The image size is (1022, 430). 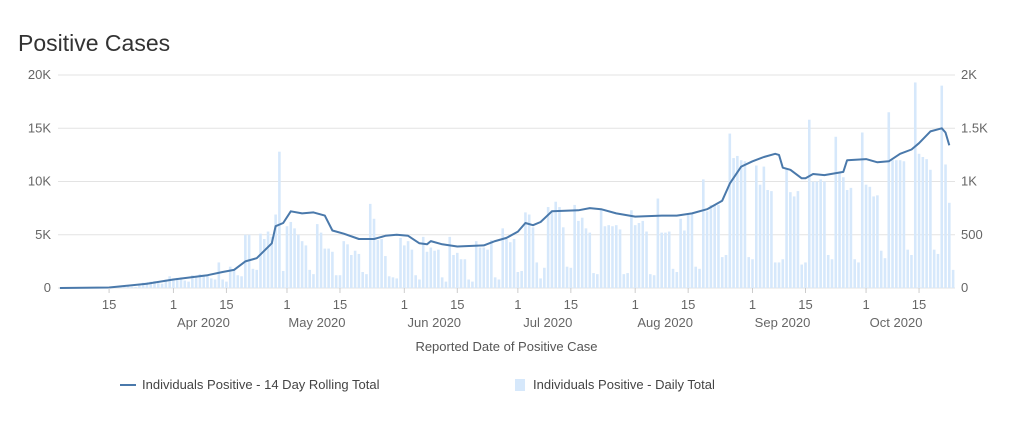 What do you see at coordinates (972, 234) in the screenshot?
I see `right-axis-tick-label: 500` at bounding box center [972, 234].